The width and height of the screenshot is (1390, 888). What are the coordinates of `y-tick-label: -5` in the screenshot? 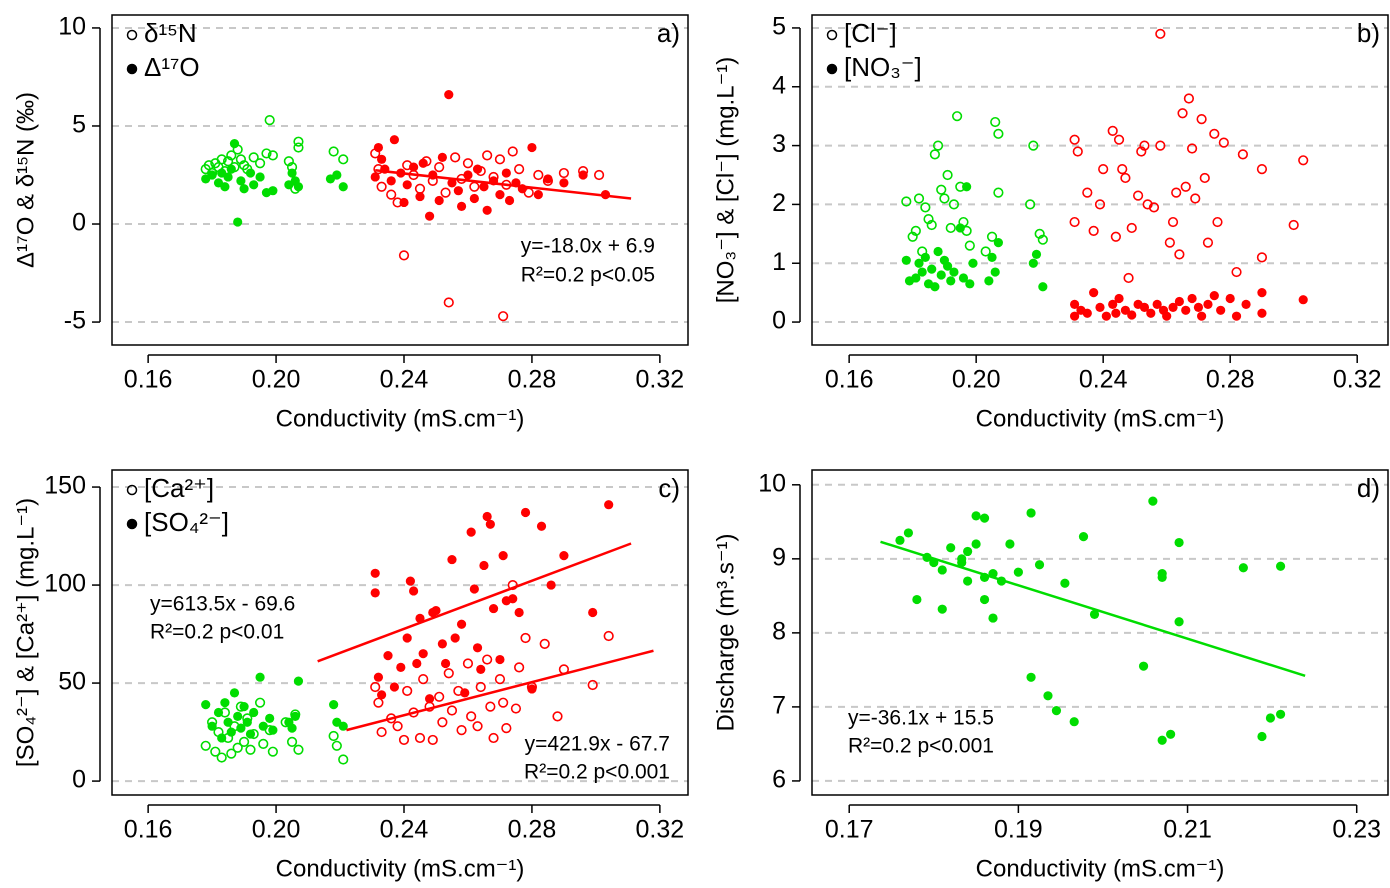 It's located at (75, 321).